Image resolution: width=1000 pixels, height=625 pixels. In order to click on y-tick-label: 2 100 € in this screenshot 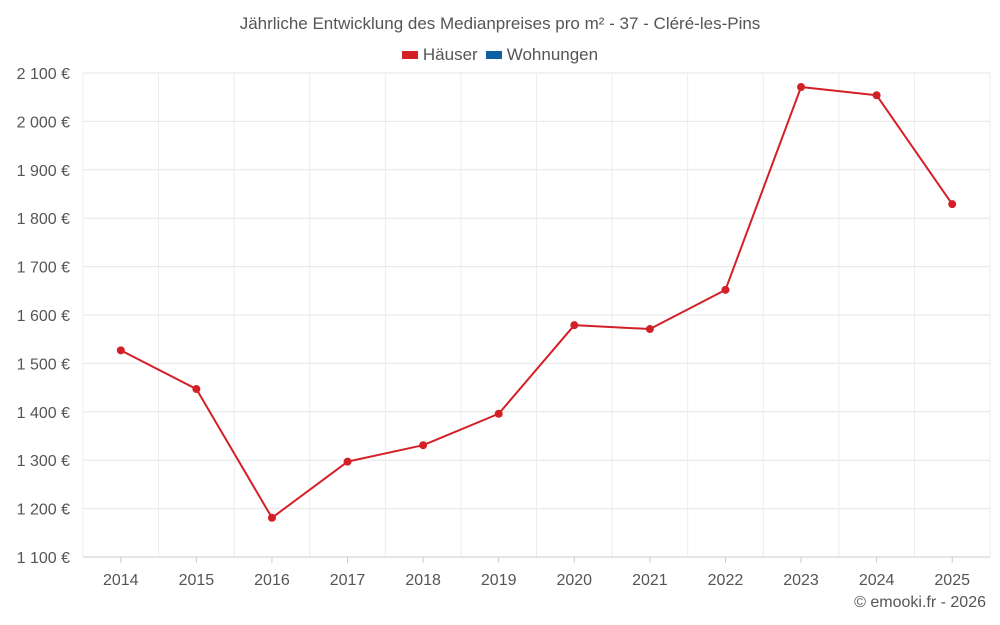, I will do `click(43, 74)`.